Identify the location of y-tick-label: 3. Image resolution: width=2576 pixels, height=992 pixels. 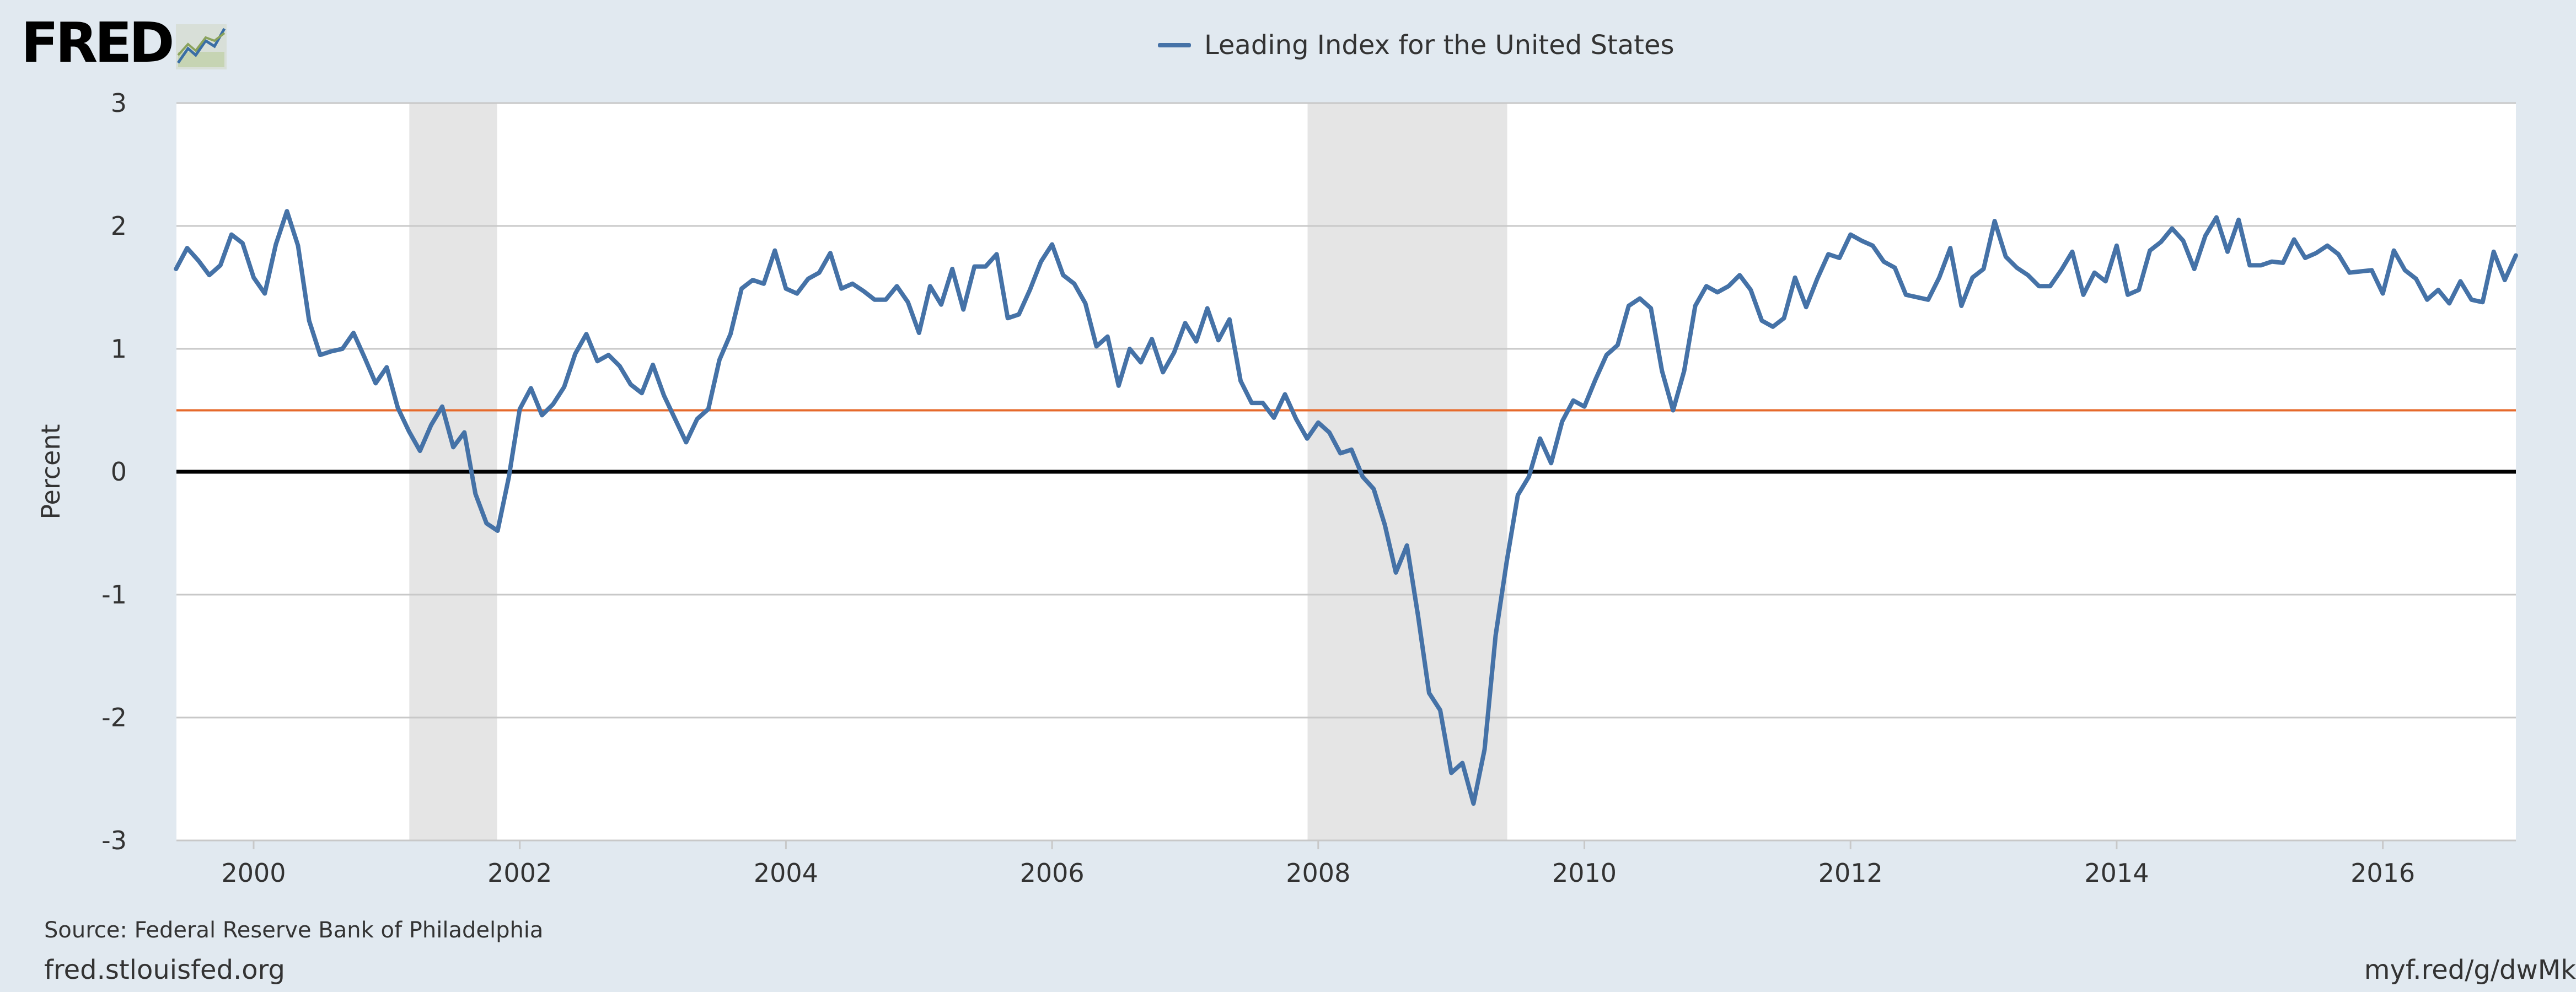
(119, 103).